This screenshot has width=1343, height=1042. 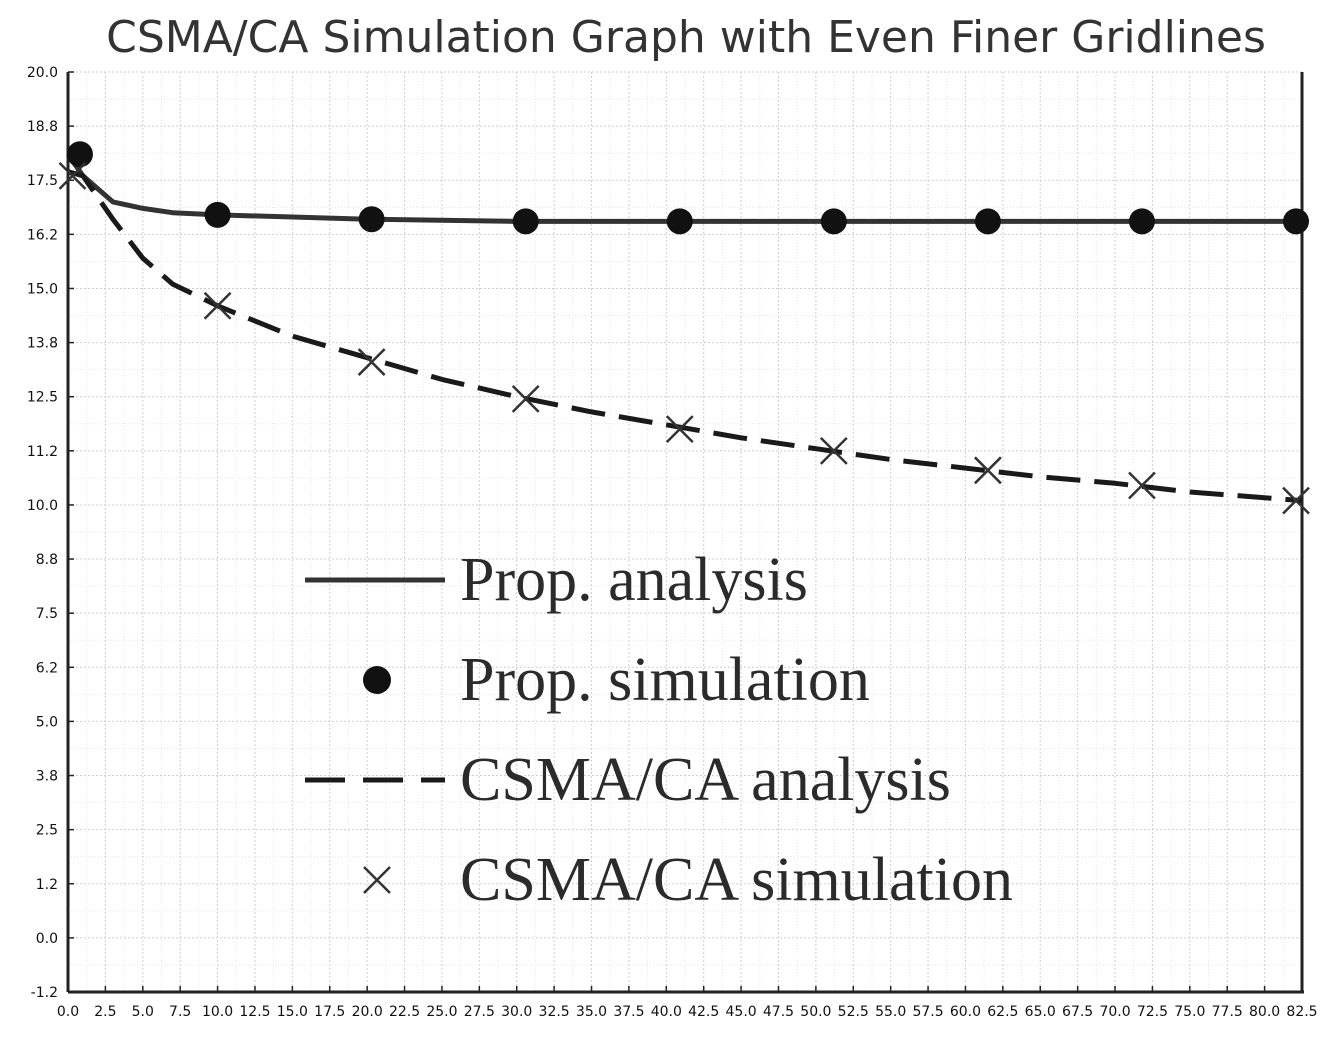 I want to click on legend-item: Prop. simulation, so click(x=616, y=680).